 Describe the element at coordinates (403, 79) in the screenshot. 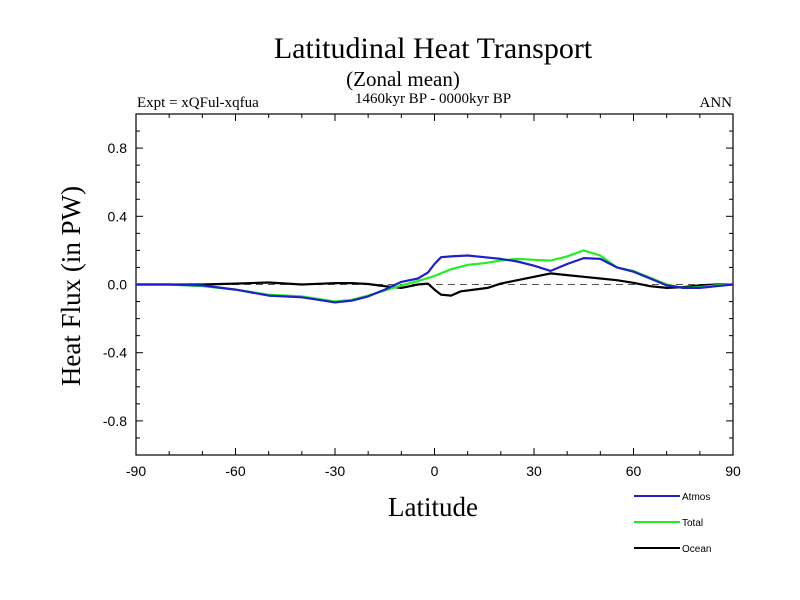

I see `chart-subtitle: (Zonal mean)` at that location.